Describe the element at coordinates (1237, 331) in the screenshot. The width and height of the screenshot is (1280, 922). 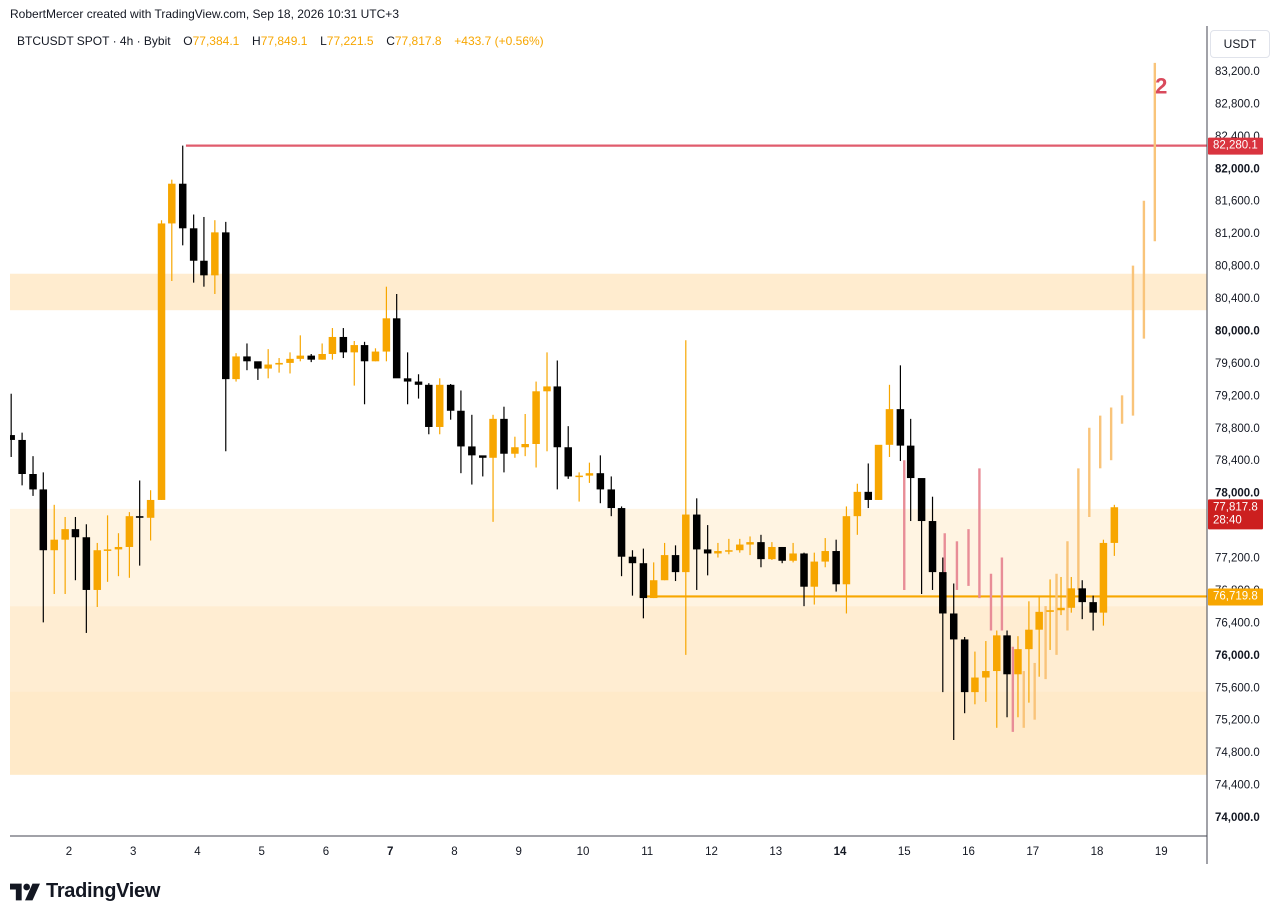
I see `price-tick-label: 80,000.0` at that location.